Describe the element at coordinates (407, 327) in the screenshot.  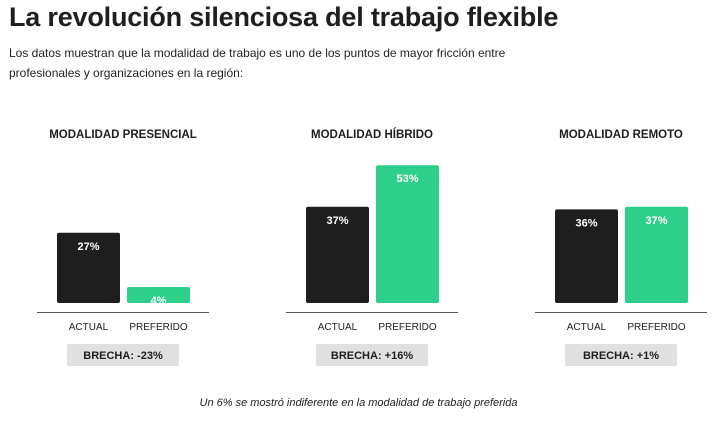
I see `category-label-hibrido-preferido: PREFERIDO` at that location.